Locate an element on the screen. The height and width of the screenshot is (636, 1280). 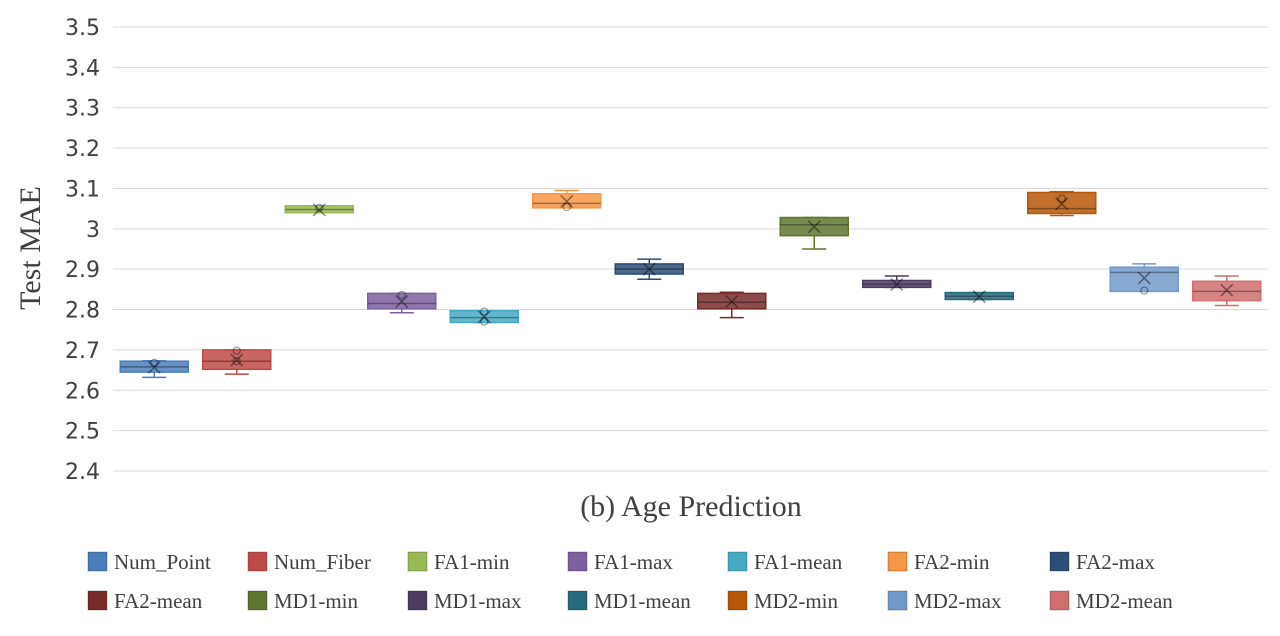
y-tick-label: 2.9 is located at coordinates (82, 270).